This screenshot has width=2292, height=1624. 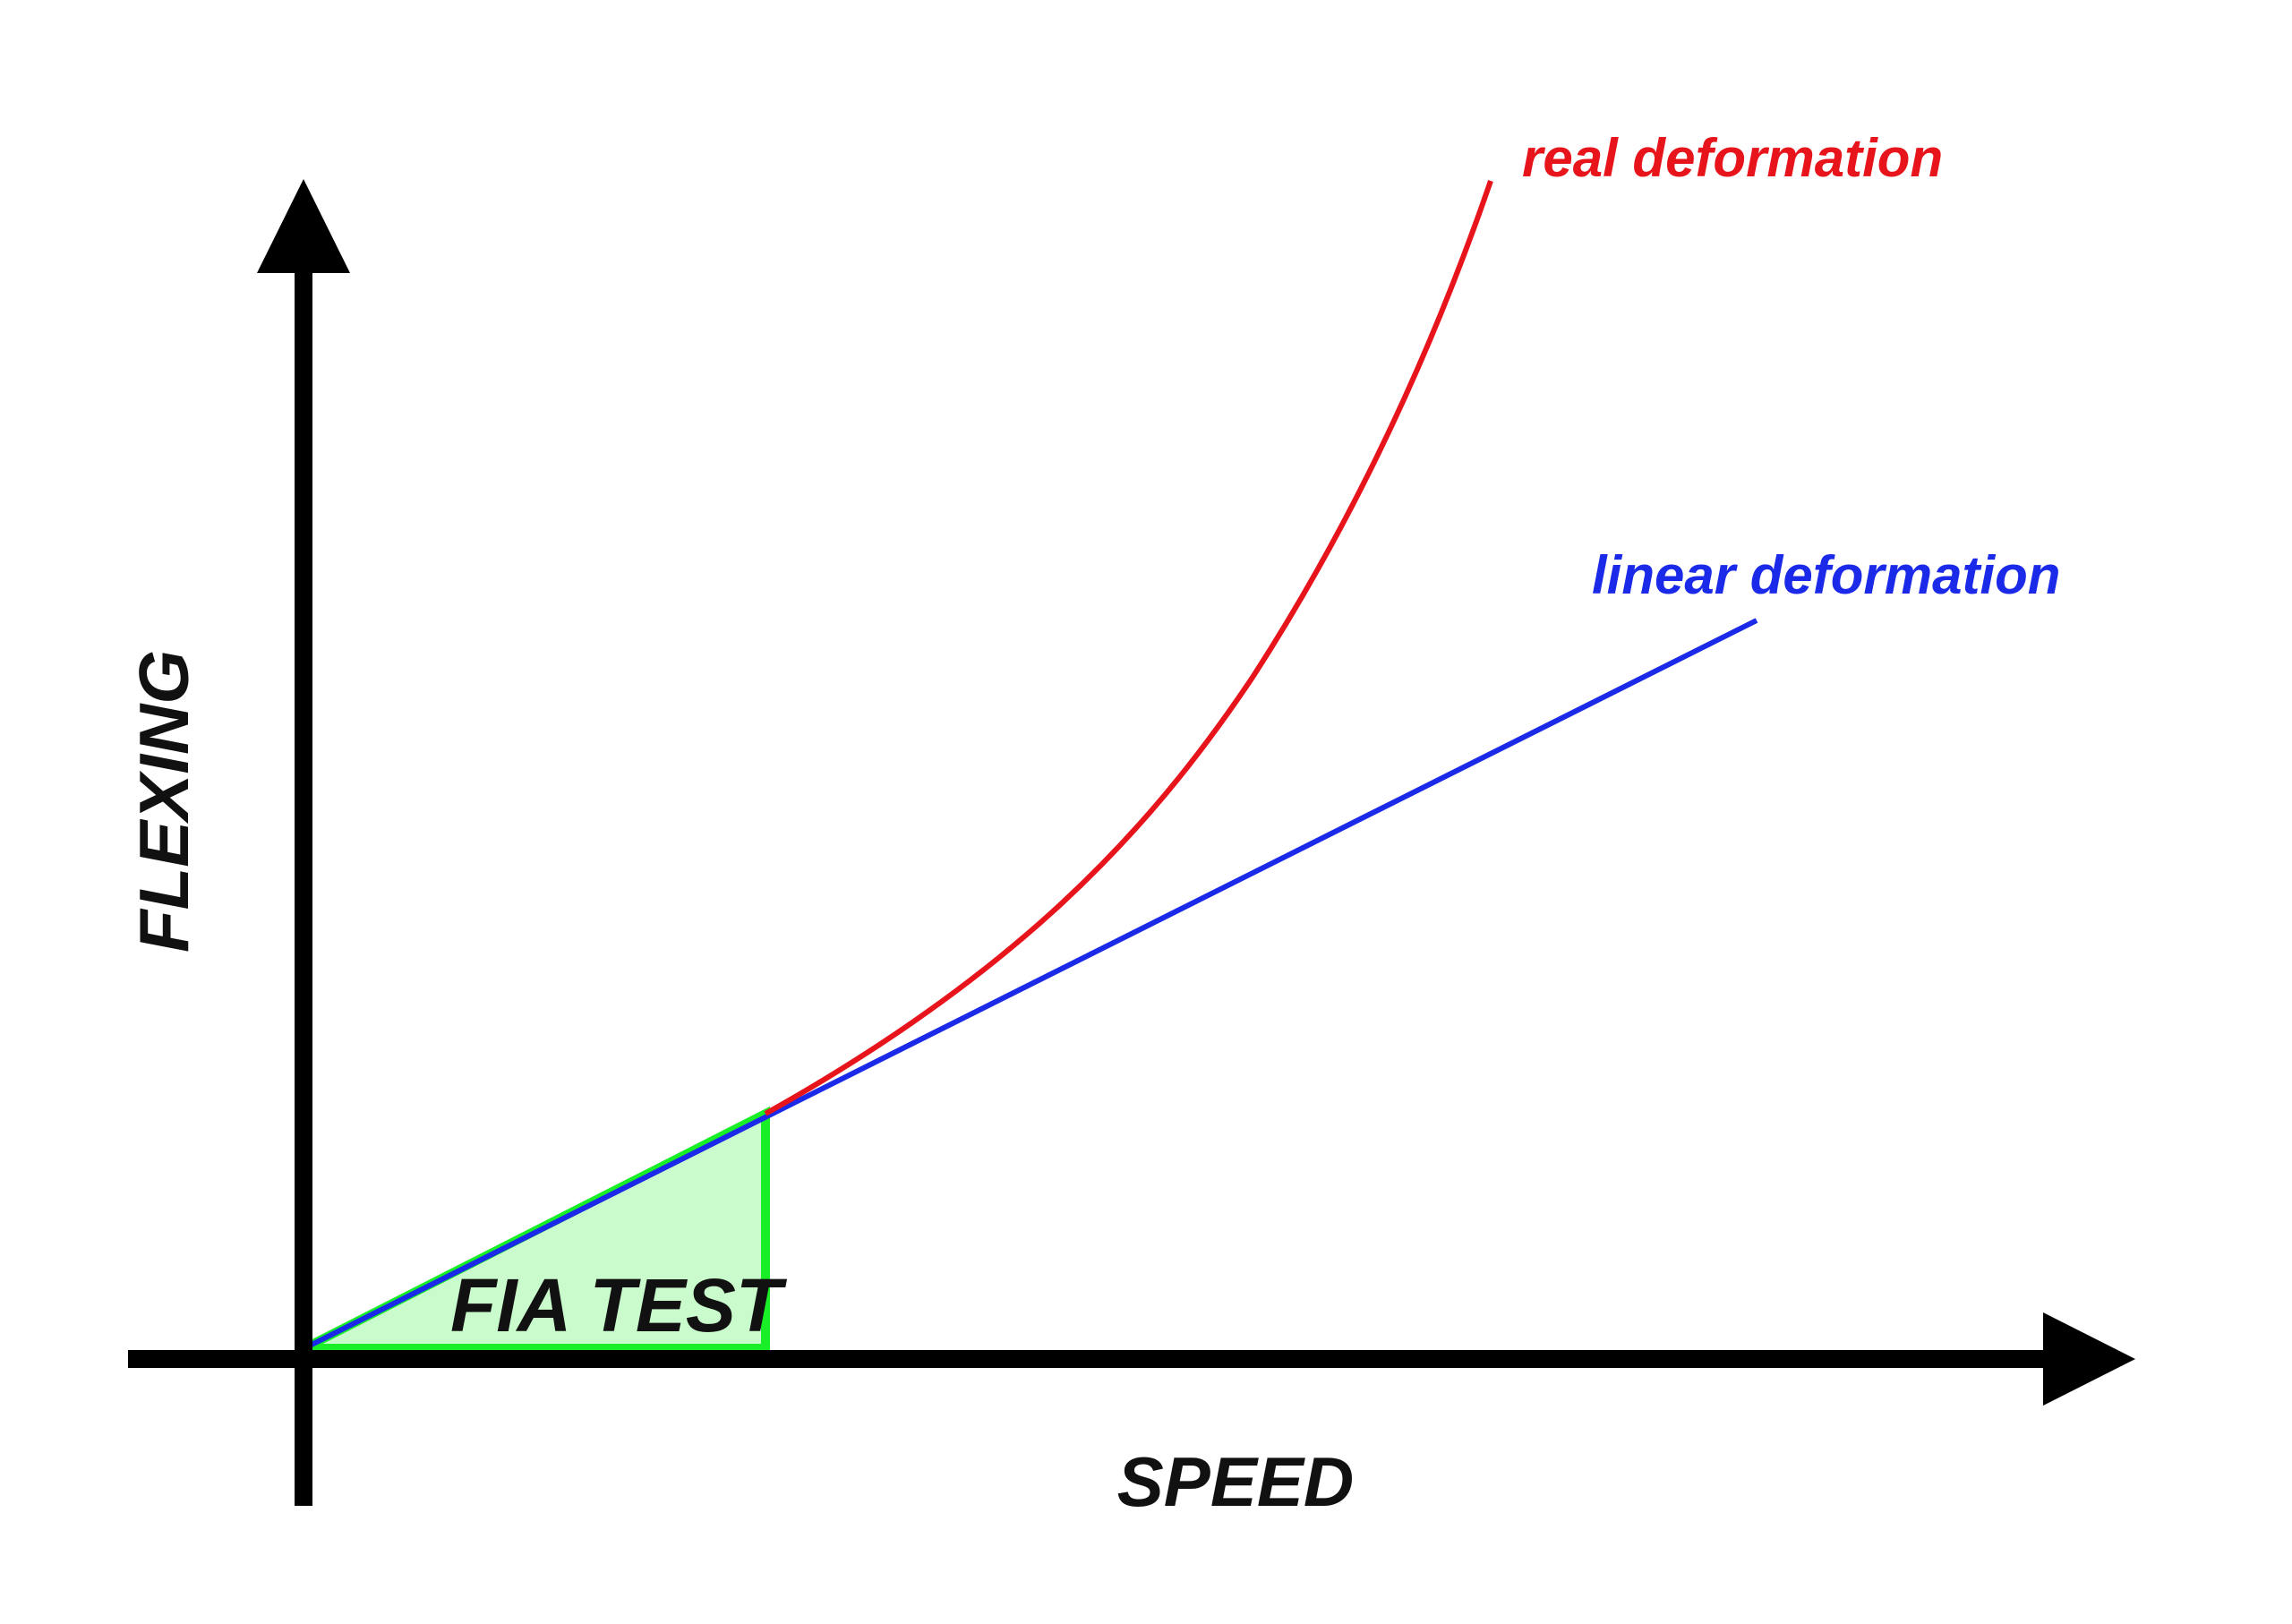 What do you see at coordinates (1826, 575) in the screenshot?
I see `linear-deformation-label: linear deformation` at bounding box center [1826, 575].